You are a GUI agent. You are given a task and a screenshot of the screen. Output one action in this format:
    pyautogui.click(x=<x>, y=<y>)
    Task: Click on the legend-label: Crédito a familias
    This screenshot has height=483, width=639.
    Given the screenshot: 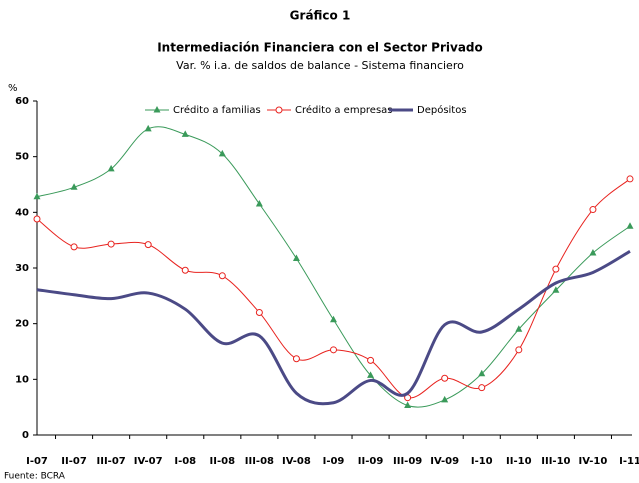 What is the action you would take?
    pyautogui.click(x=217, y=110)
    